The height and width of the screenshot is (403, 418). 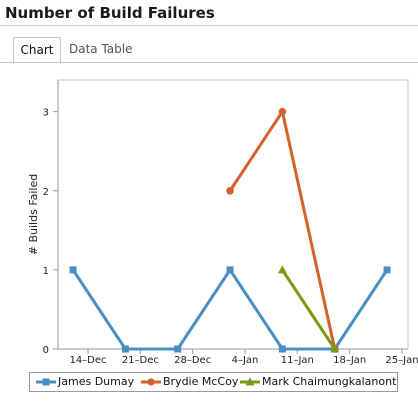 I want to click on y-tick-label: 3, so click(x=46, y=113).